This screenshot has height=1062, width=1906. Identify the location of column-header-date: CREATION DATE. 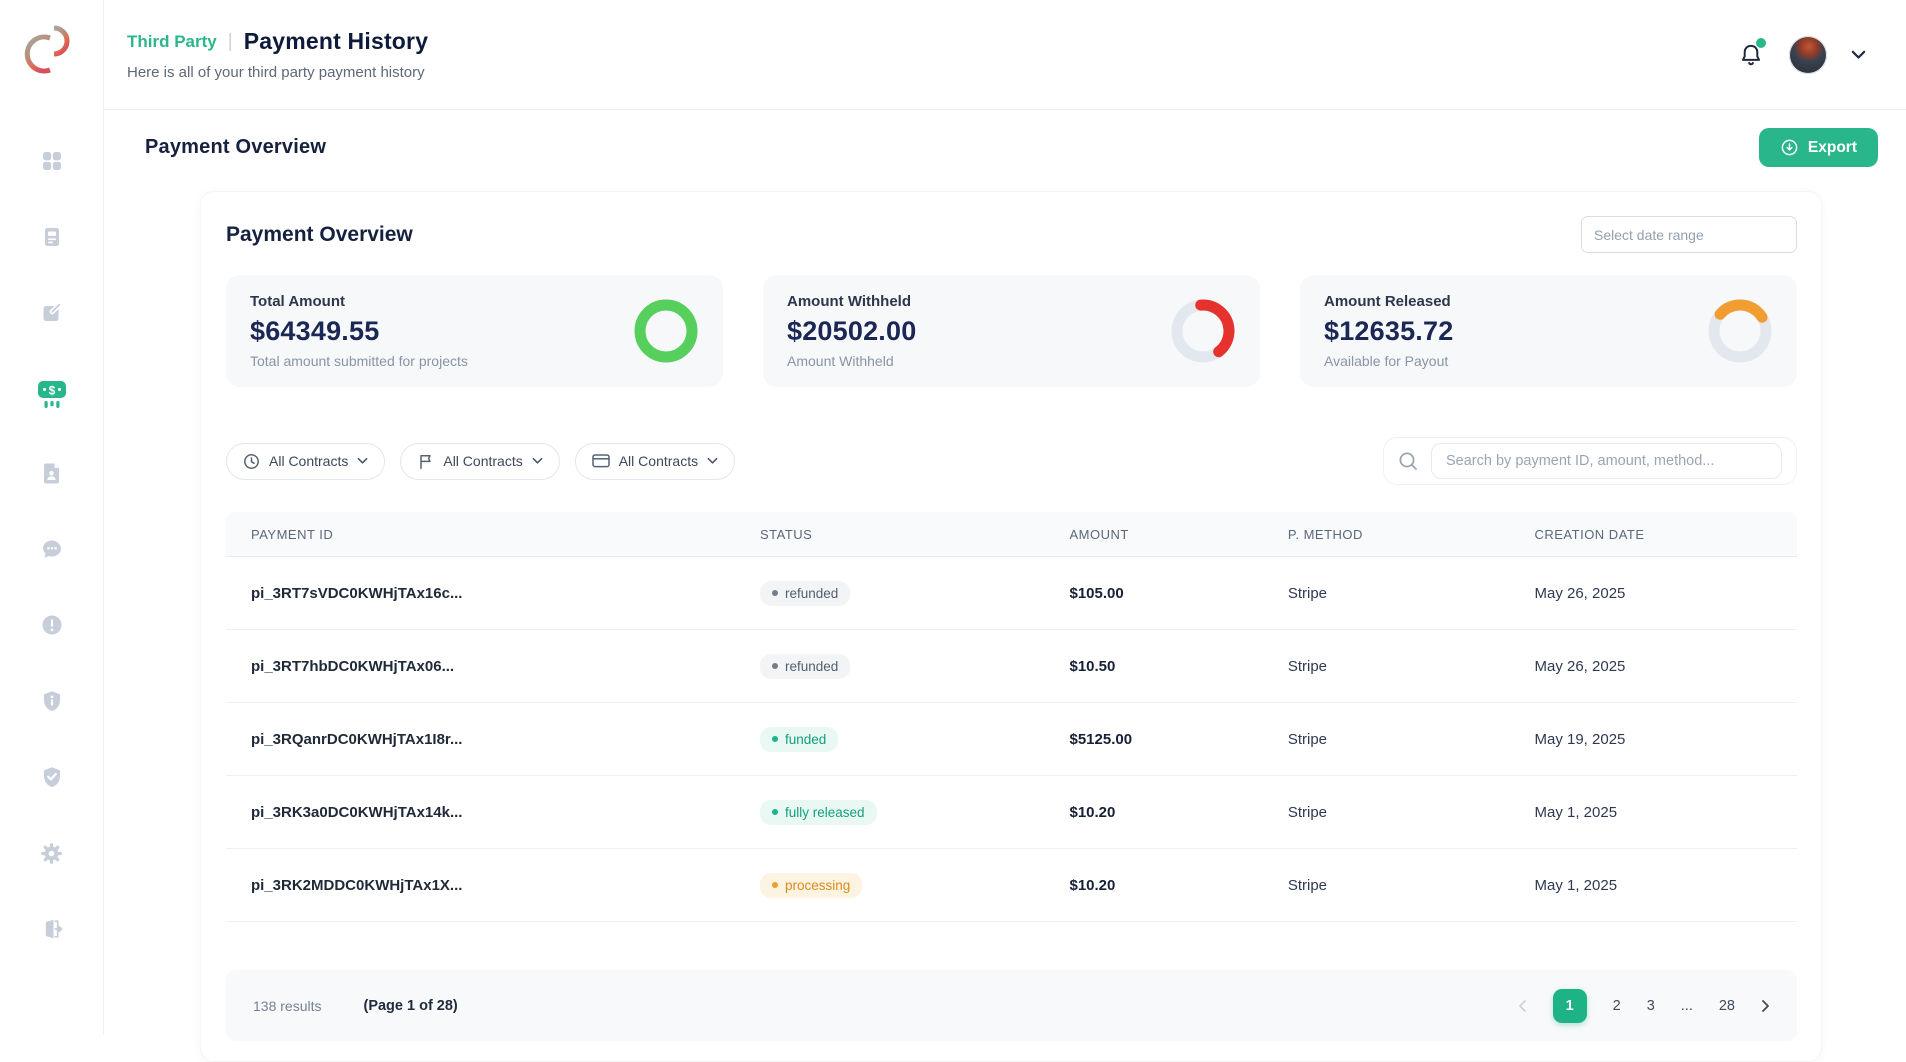
(1589, 534).